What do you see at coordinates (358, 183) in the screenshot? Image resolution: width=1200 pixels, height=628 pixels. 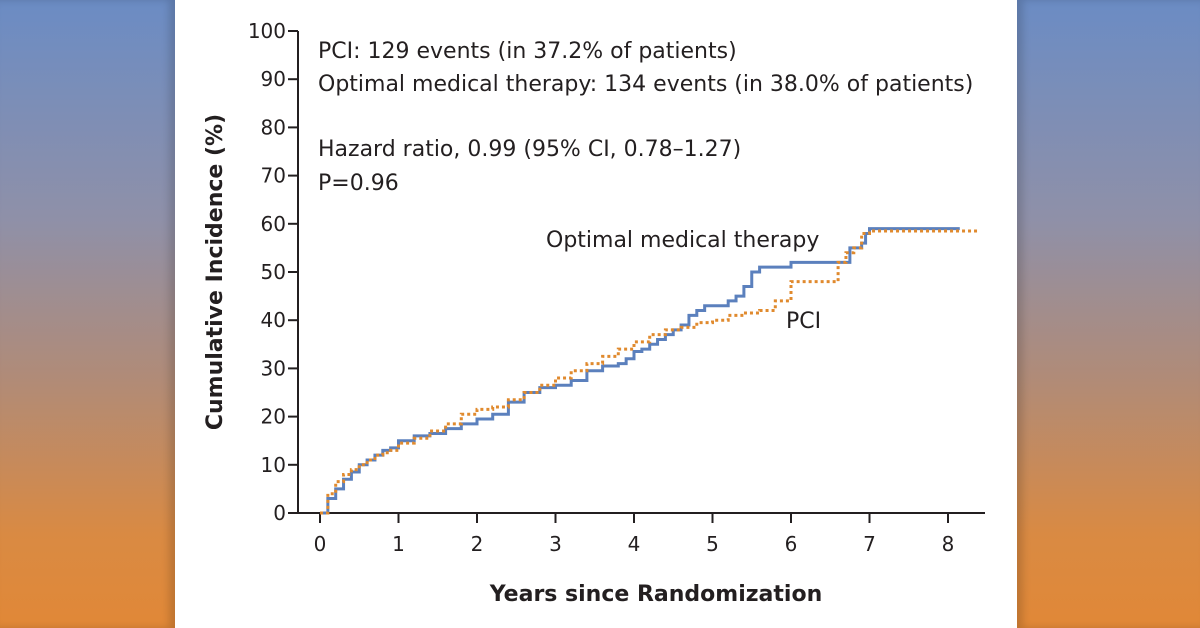 I see `p-value-annotation: P=0.96` at bounding box center [358, 183].